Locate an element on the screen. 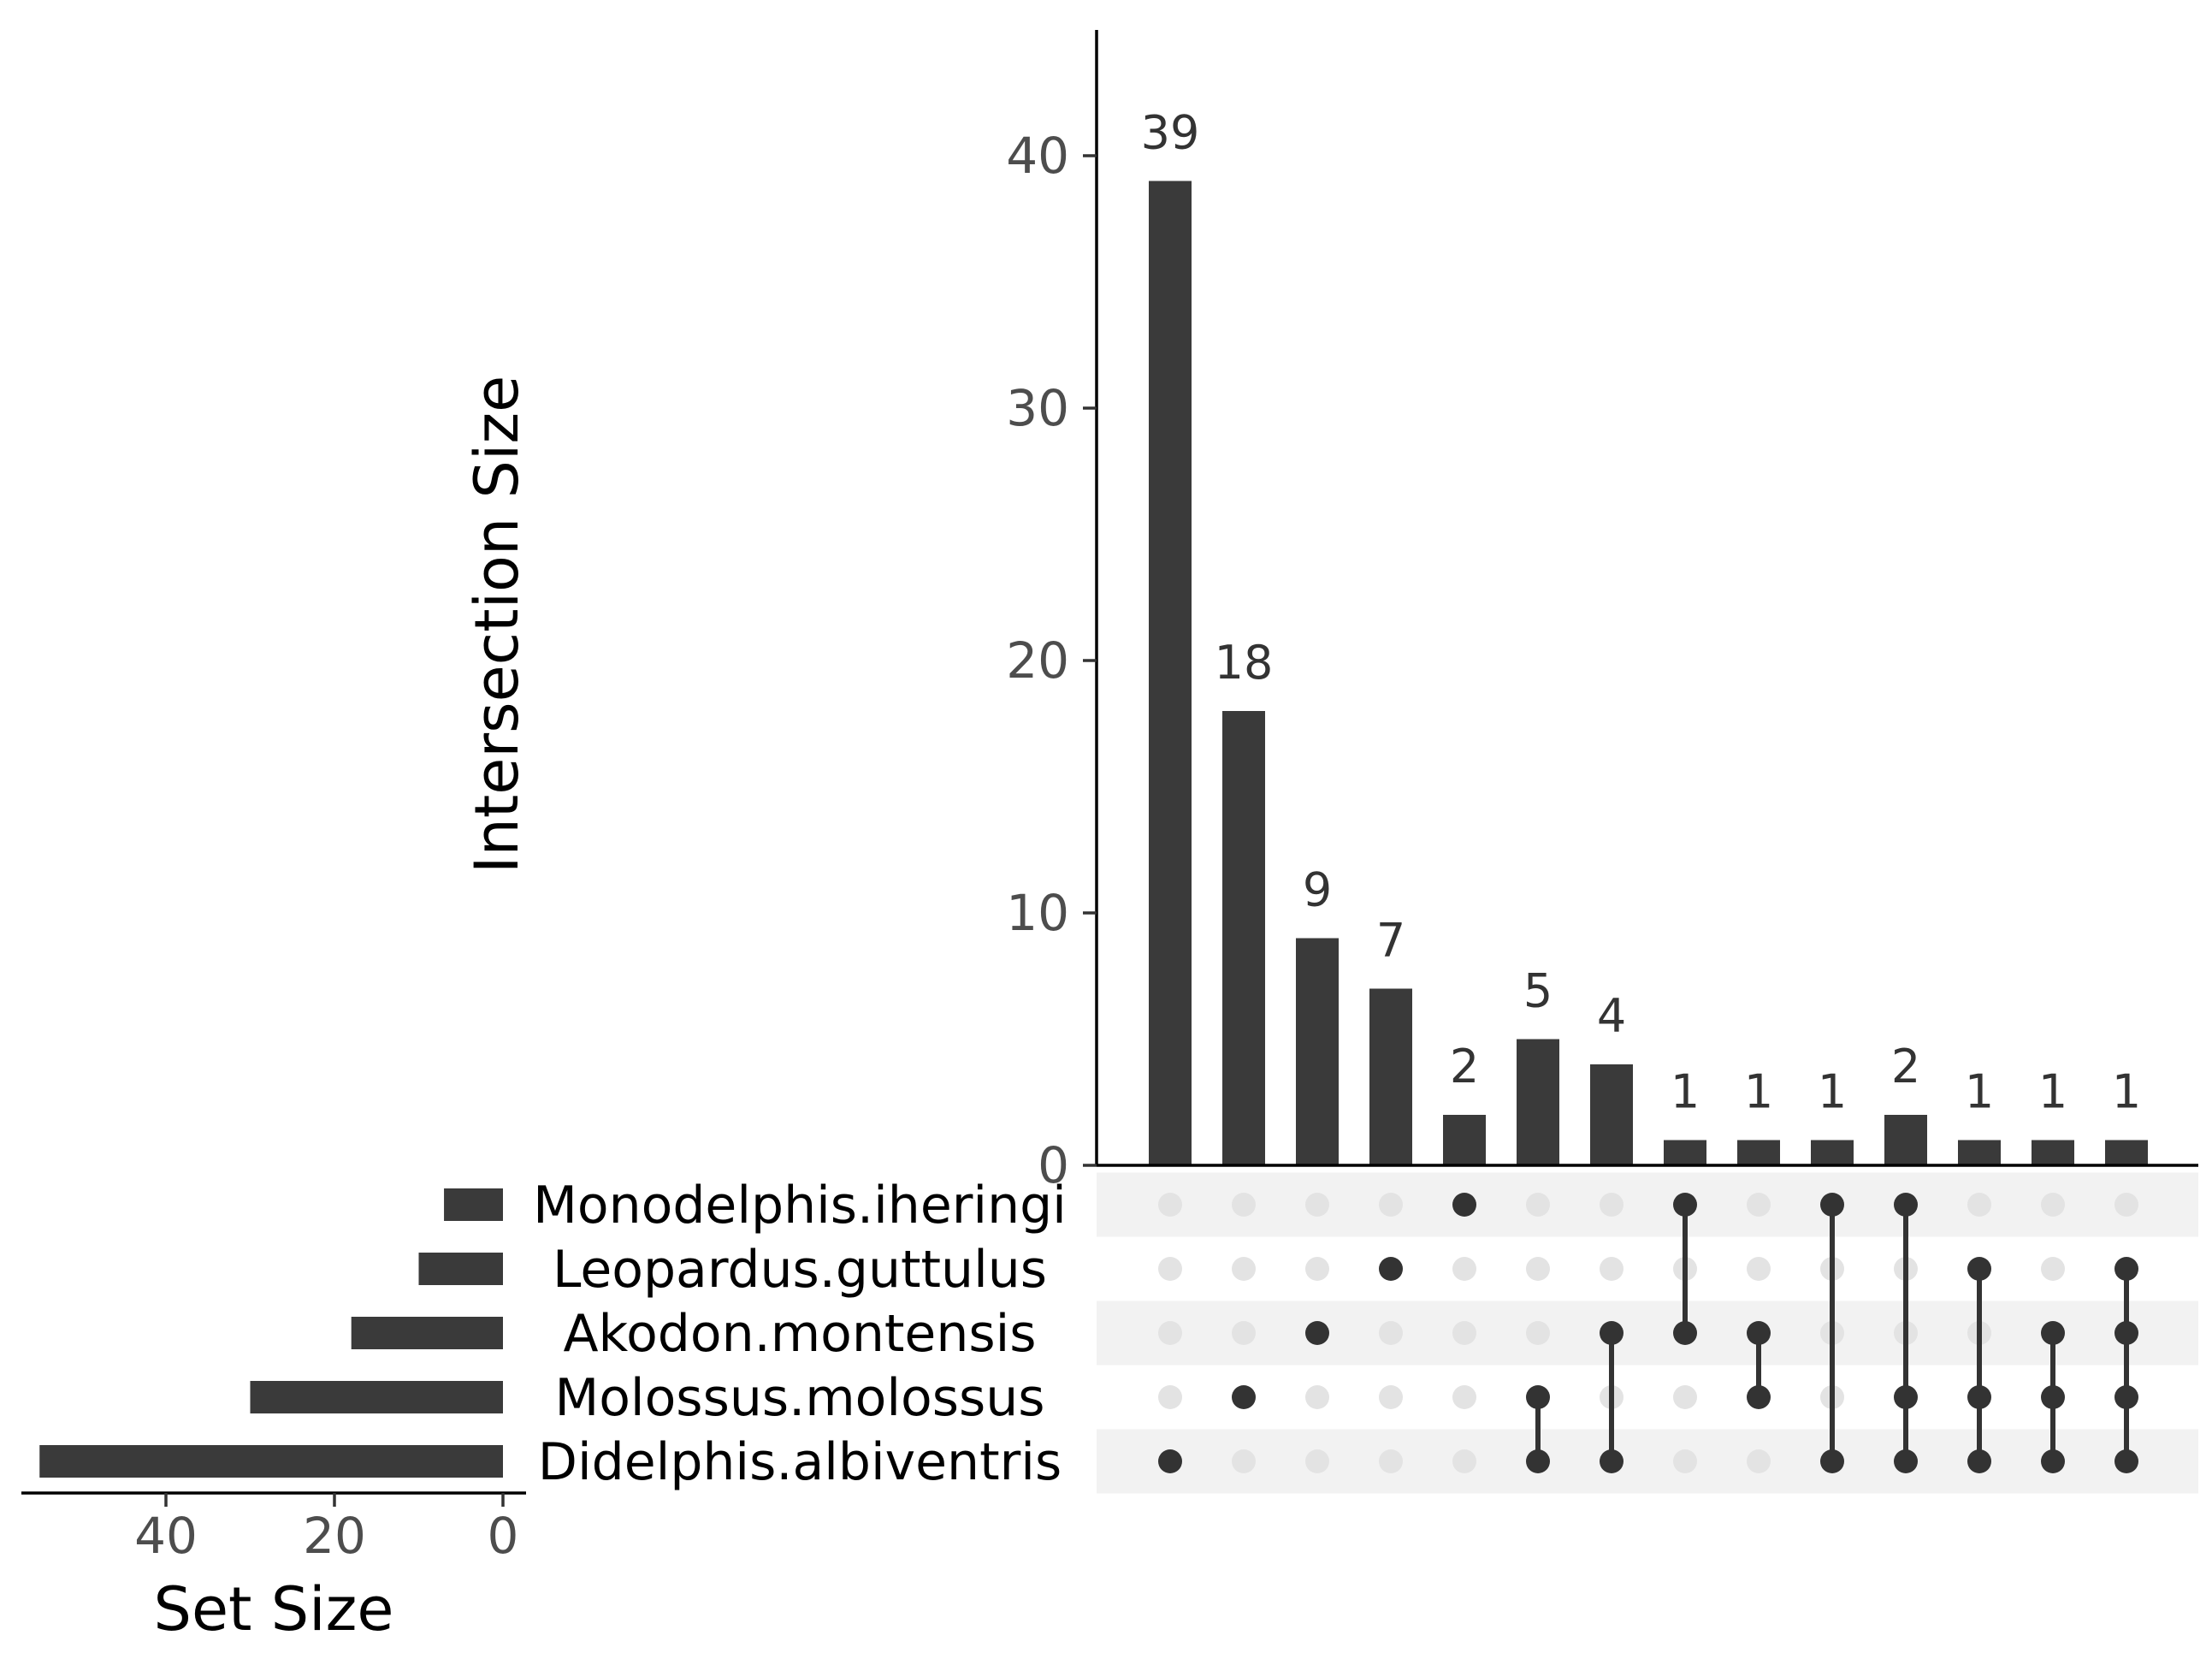 This screenshot has width=2212, height=1659. set-label: Leopardus.guttulus is located at coordinates (800, 1270).